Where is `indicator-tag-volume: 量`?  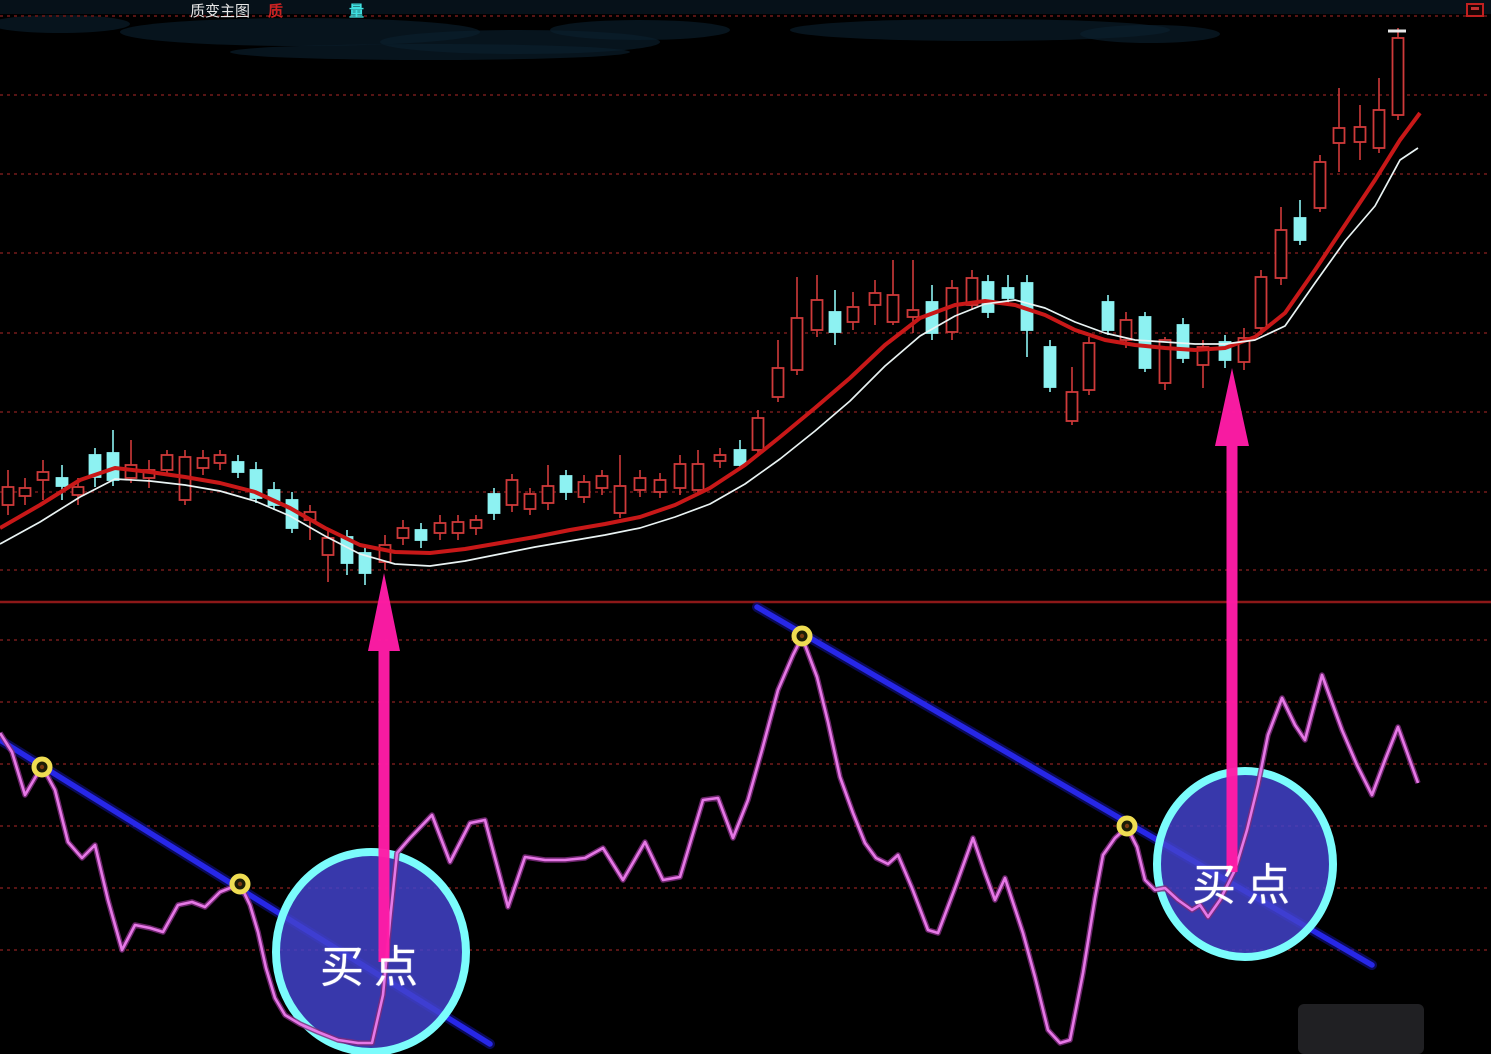
indicator-tag-volume: 量 is located at coordinates (357, 11).